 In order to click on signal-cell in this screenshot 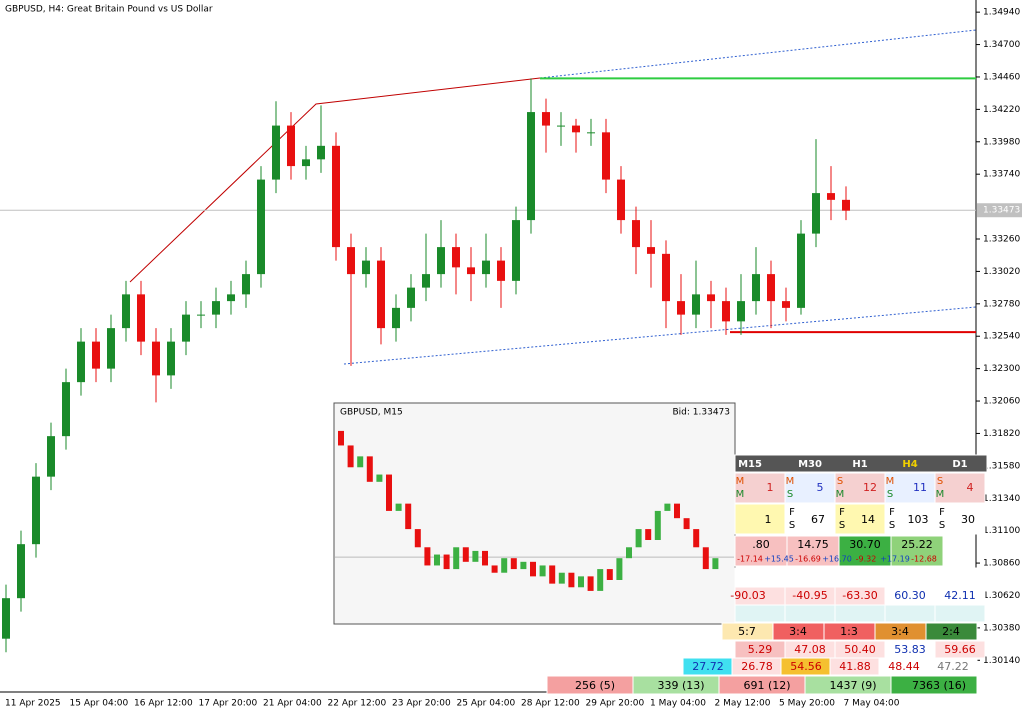, I will do `click(810, 488)`.